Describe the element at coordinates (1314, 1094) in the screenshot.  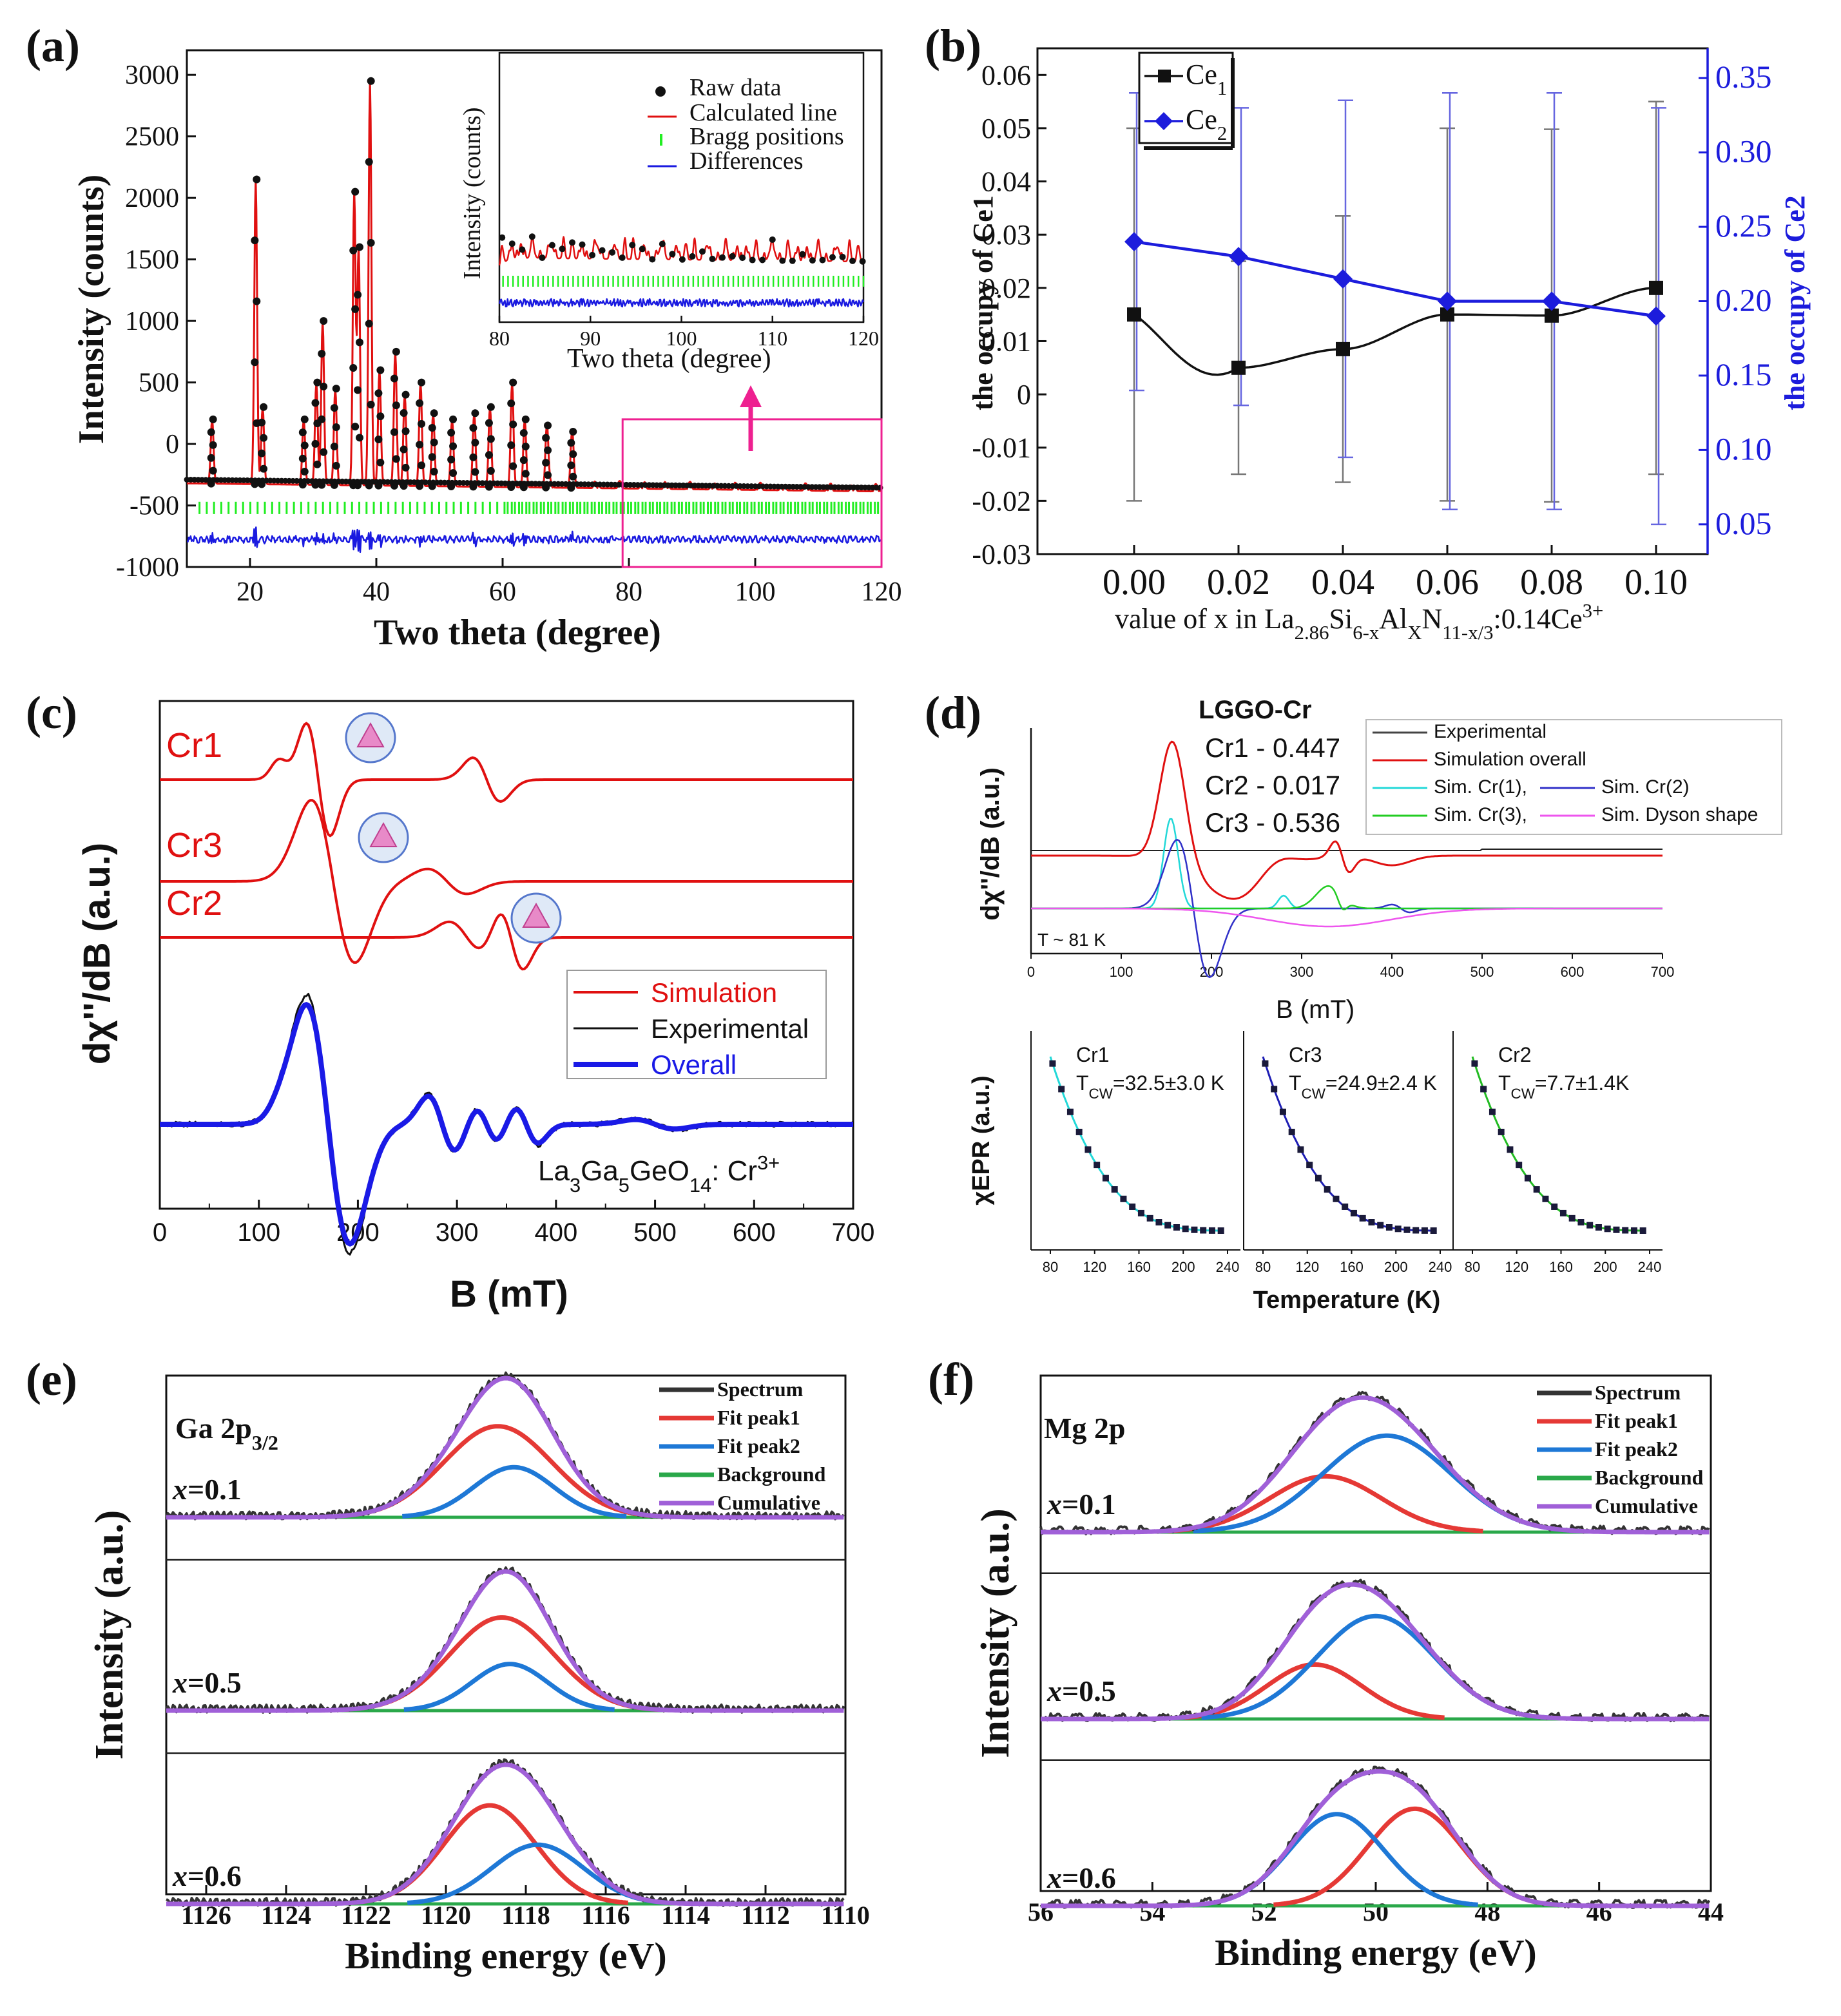
I see `text-part: CW` at that location.